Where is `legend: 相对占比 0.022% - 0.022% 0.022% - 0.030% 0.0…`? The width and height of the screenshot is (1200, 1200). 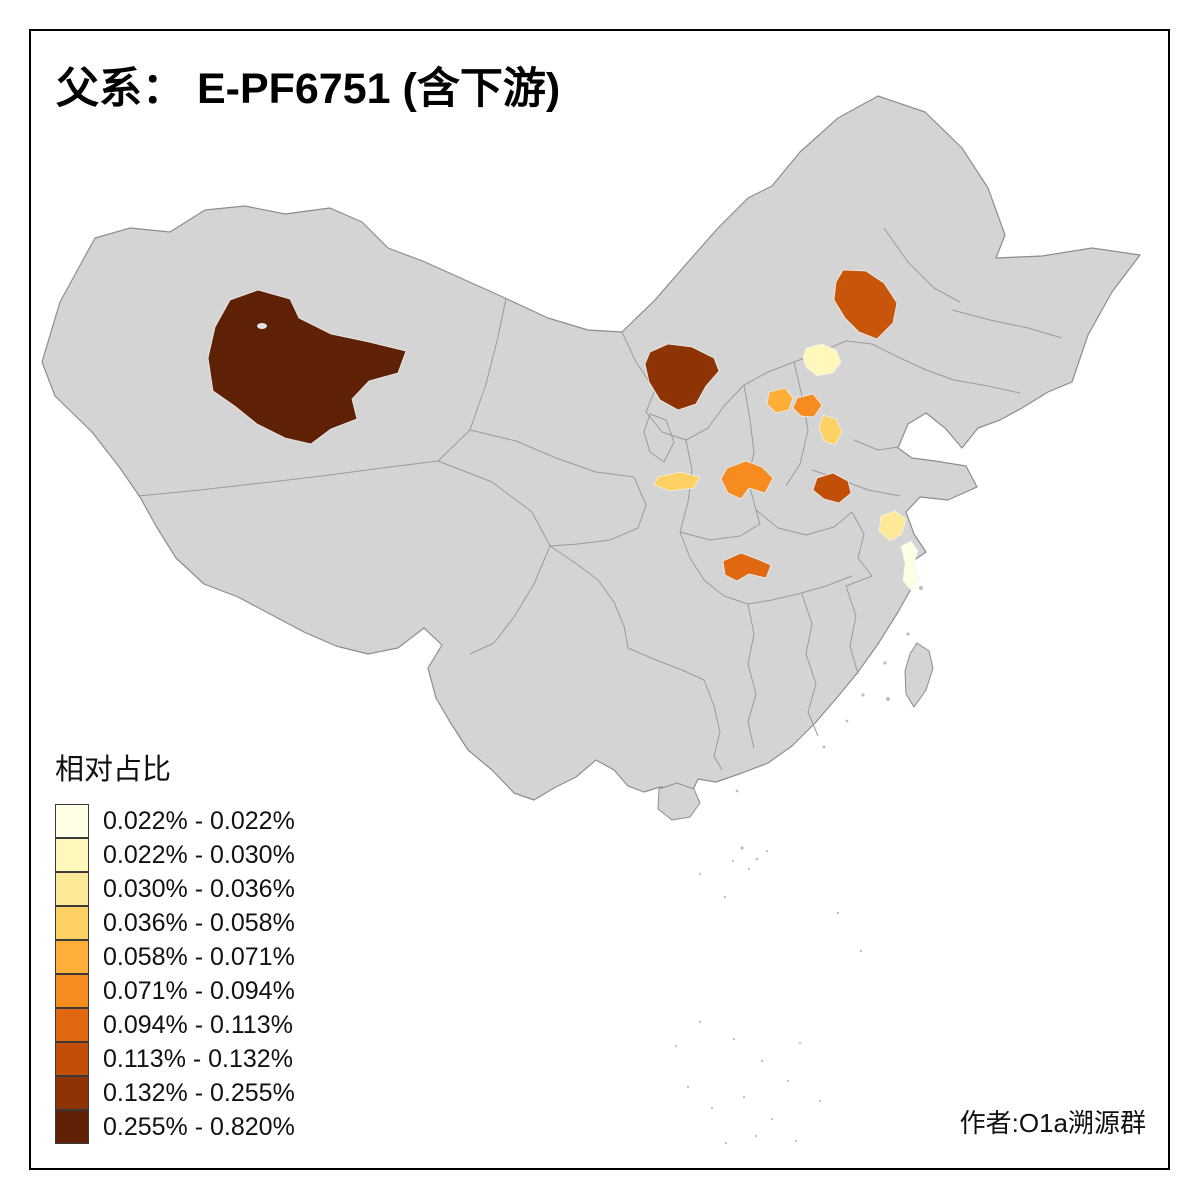 legend: 相对占比 0.022% - 0.022% 0.022% - 0.030% 0.0… is located at coordinates (175, 945).